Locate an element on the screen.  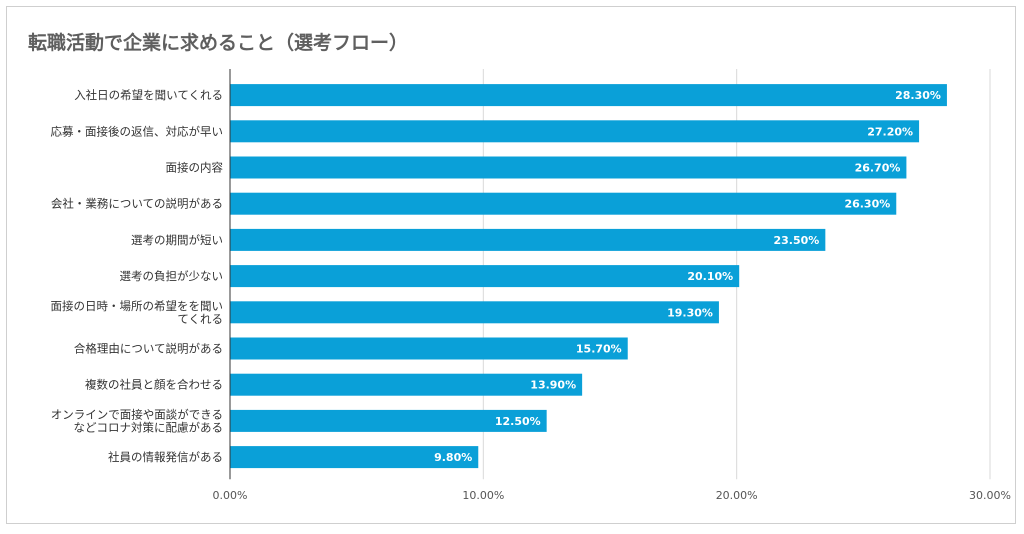
data-label: 23.50% is located at coordinates (797, 240).